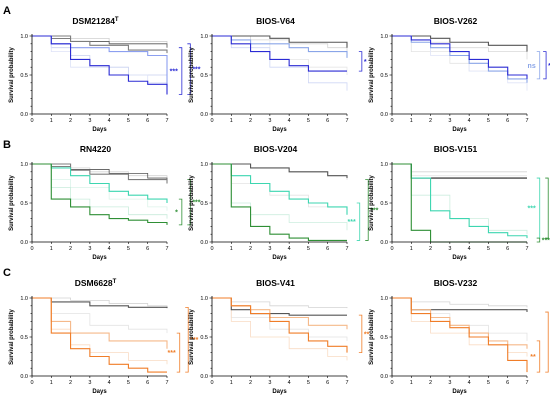 This screenshot has height=403, width=550. I want to click on plot-title: BIOS-V204, so click(276, 149).